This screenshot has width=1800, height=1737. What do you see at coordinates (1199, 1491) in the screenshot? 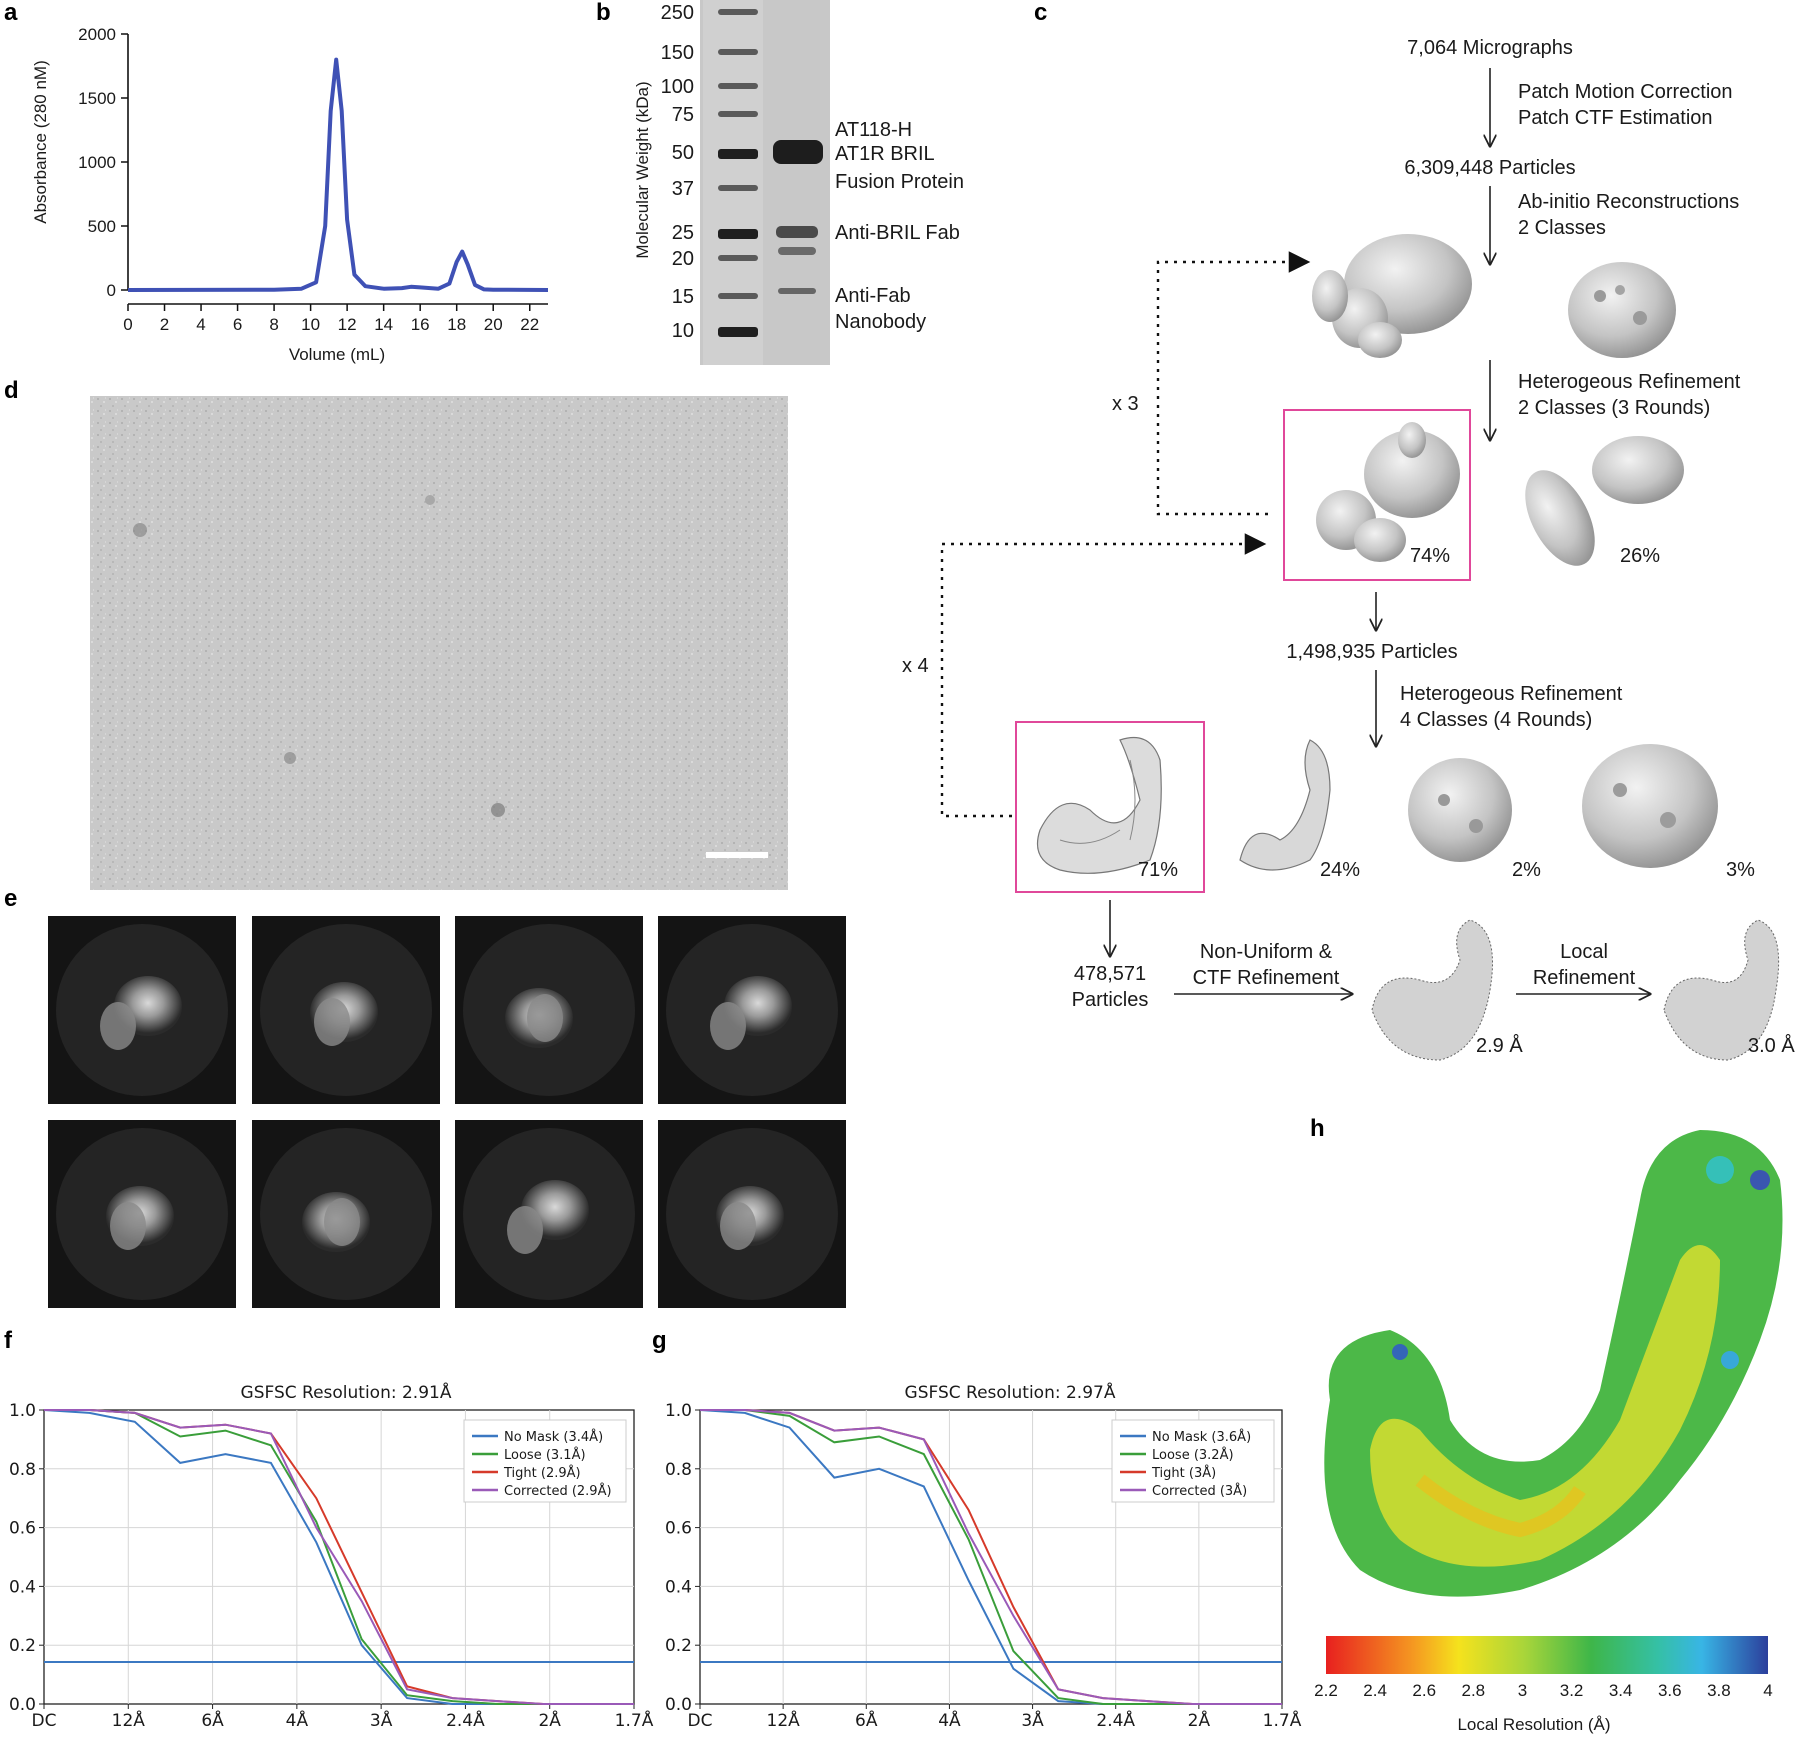
I see `fsc-legend-entry: Corrected (3Å)` at bounding box center [1199, 1491].